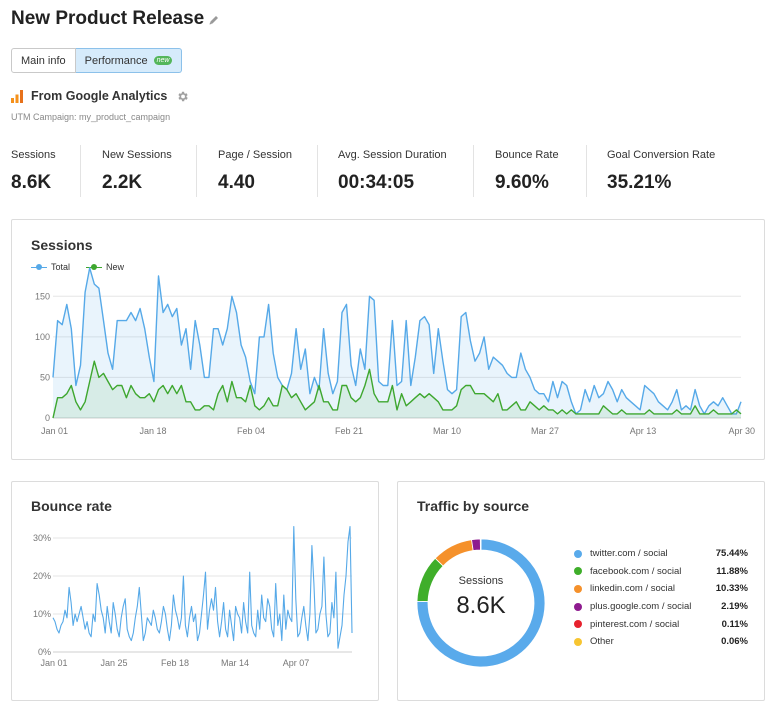 The width and height of the screenshot is (775, 713). I want to click on y-tick-label: 20%, so click(42, 576).